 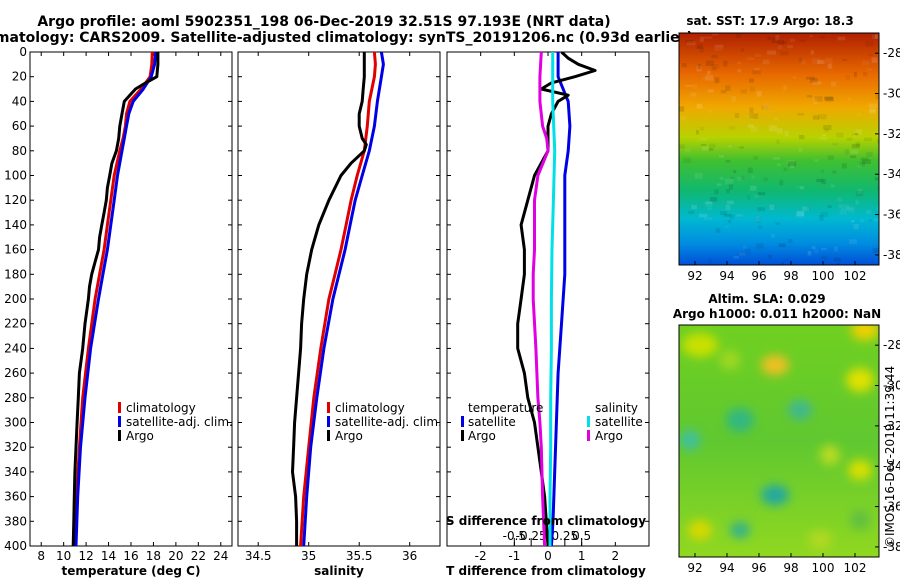 What do you see at coordinates (891, 134) in the screenshot?
I see `lat-tick-label: -32` at bounding box center [891, 134].